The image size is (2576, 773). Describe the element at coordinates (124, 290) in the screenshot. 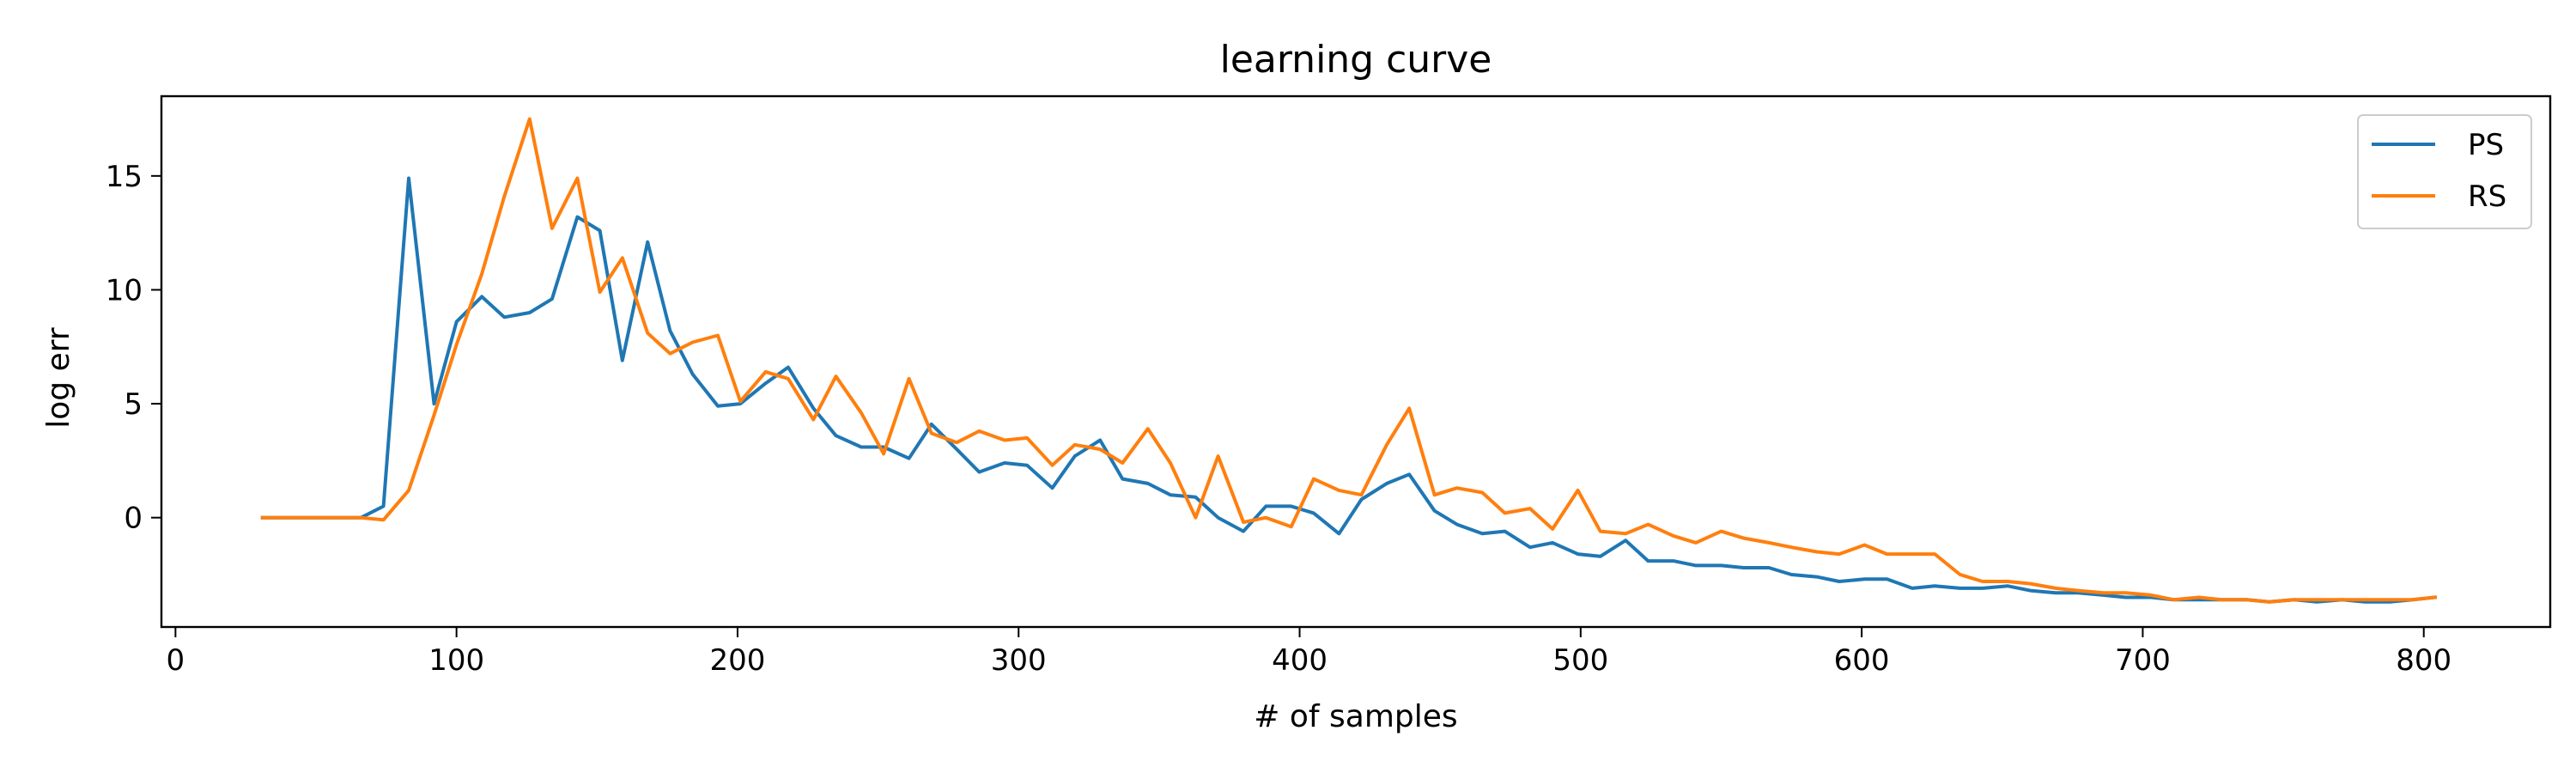

I see `y-tick-label: 10` at that location.